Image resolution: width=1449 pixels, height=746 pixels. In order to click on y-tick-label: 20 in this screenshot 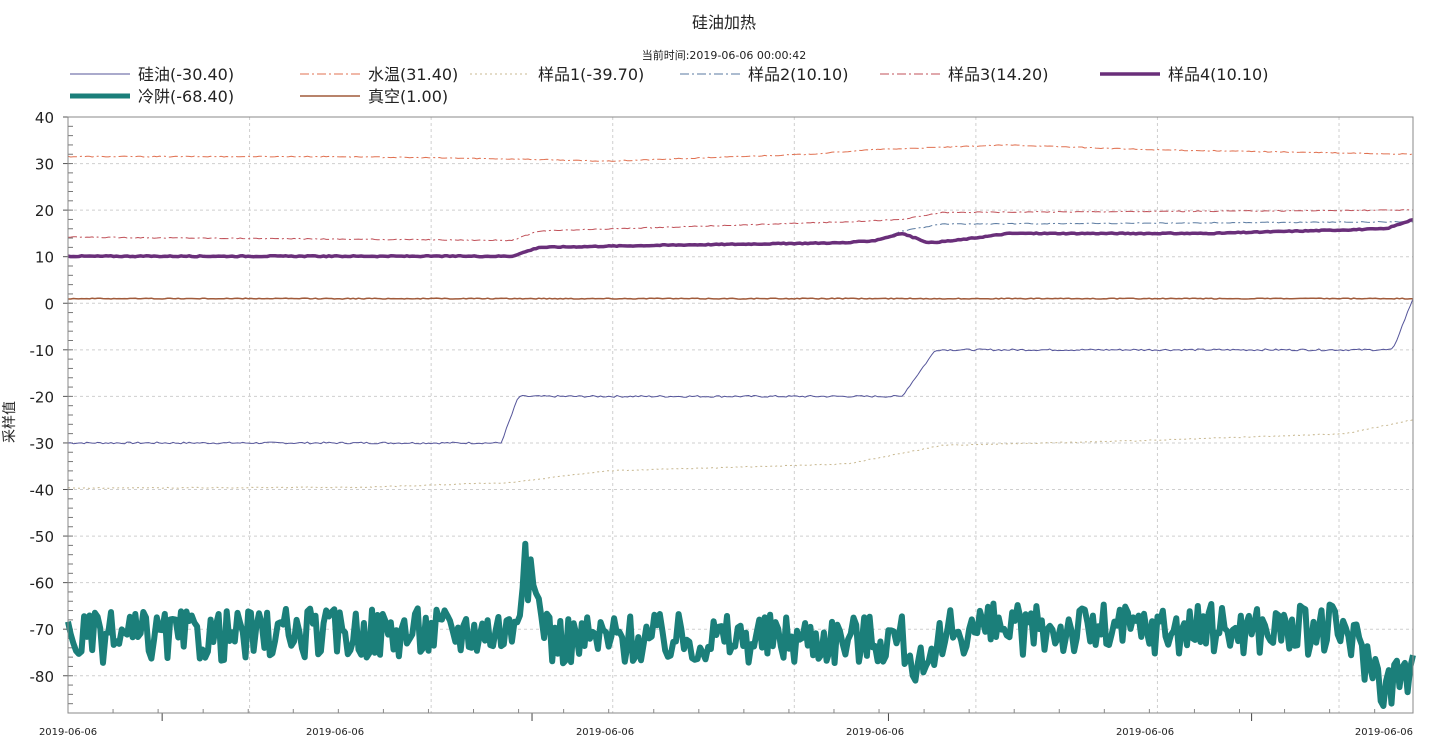, I will do `click(44, 211)`.